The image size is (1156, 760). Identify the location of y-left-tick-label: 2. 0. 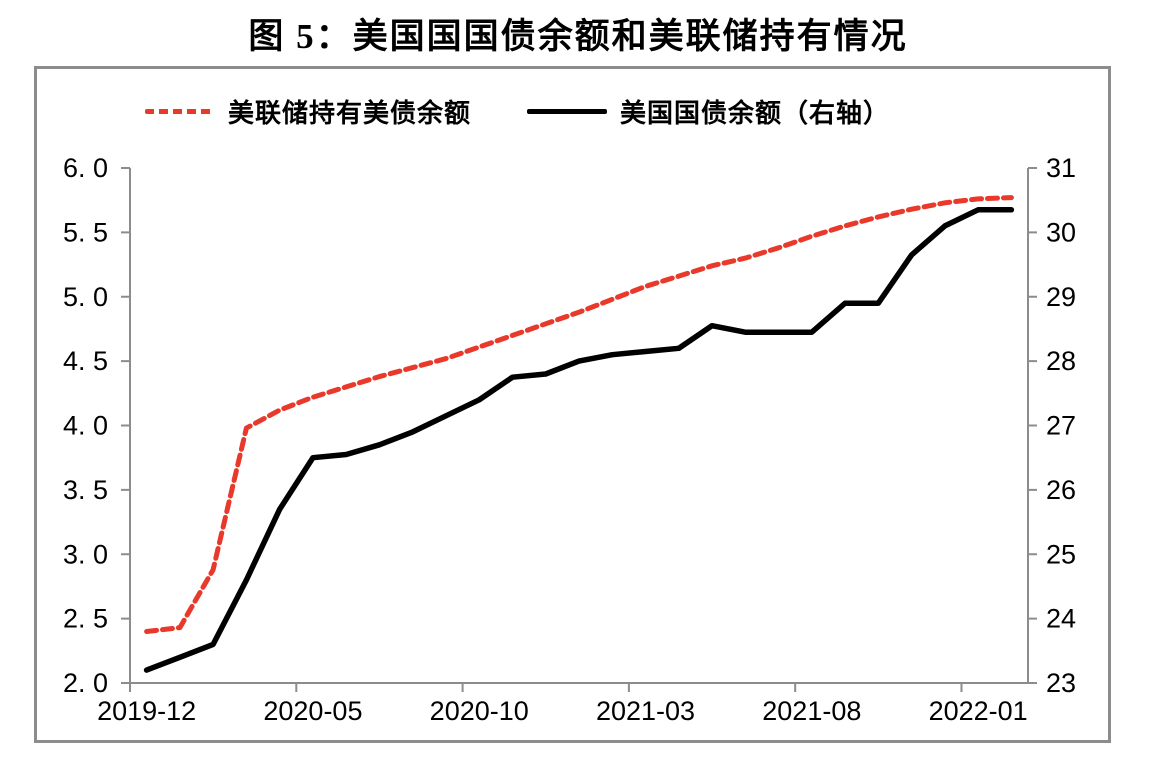
(85, 683).